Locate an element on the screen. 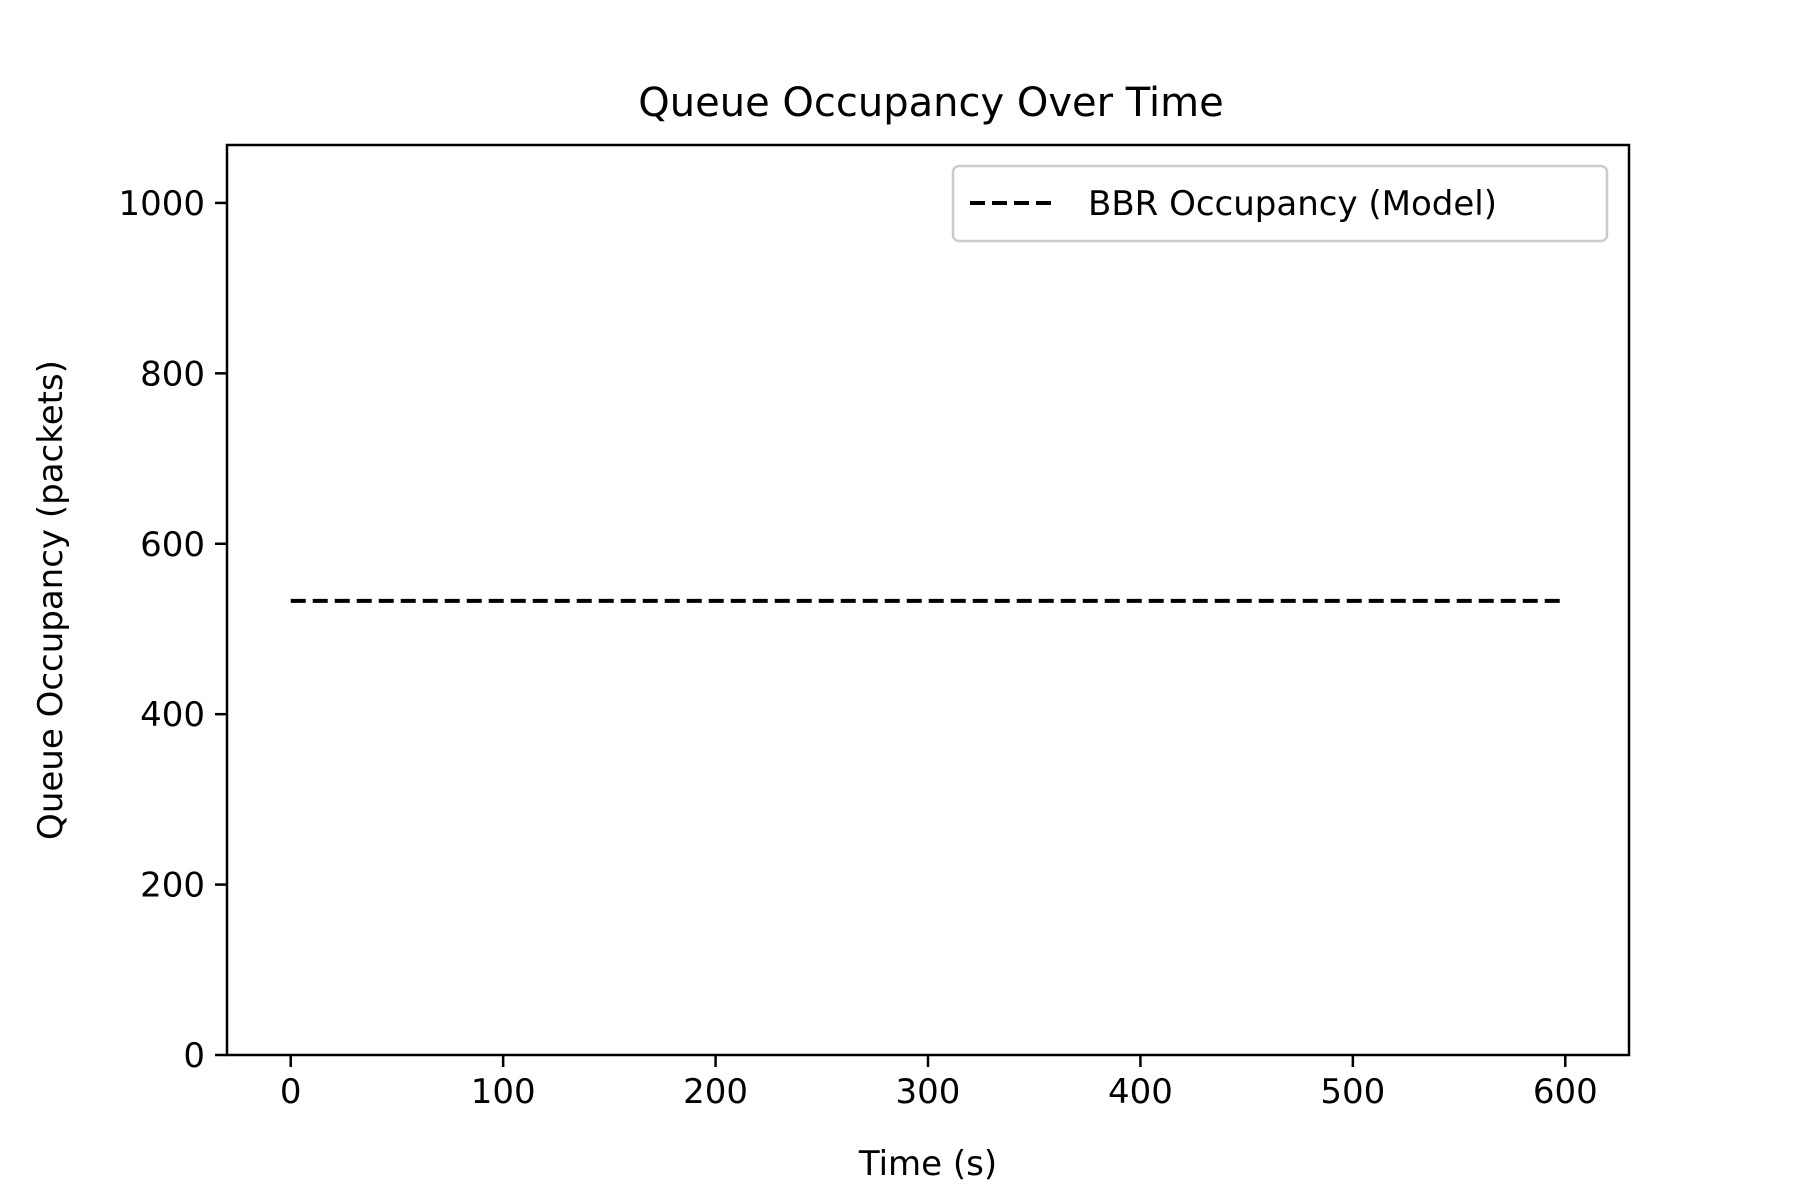  x-tick-label: 200 is located at coordinates (715, 1092).